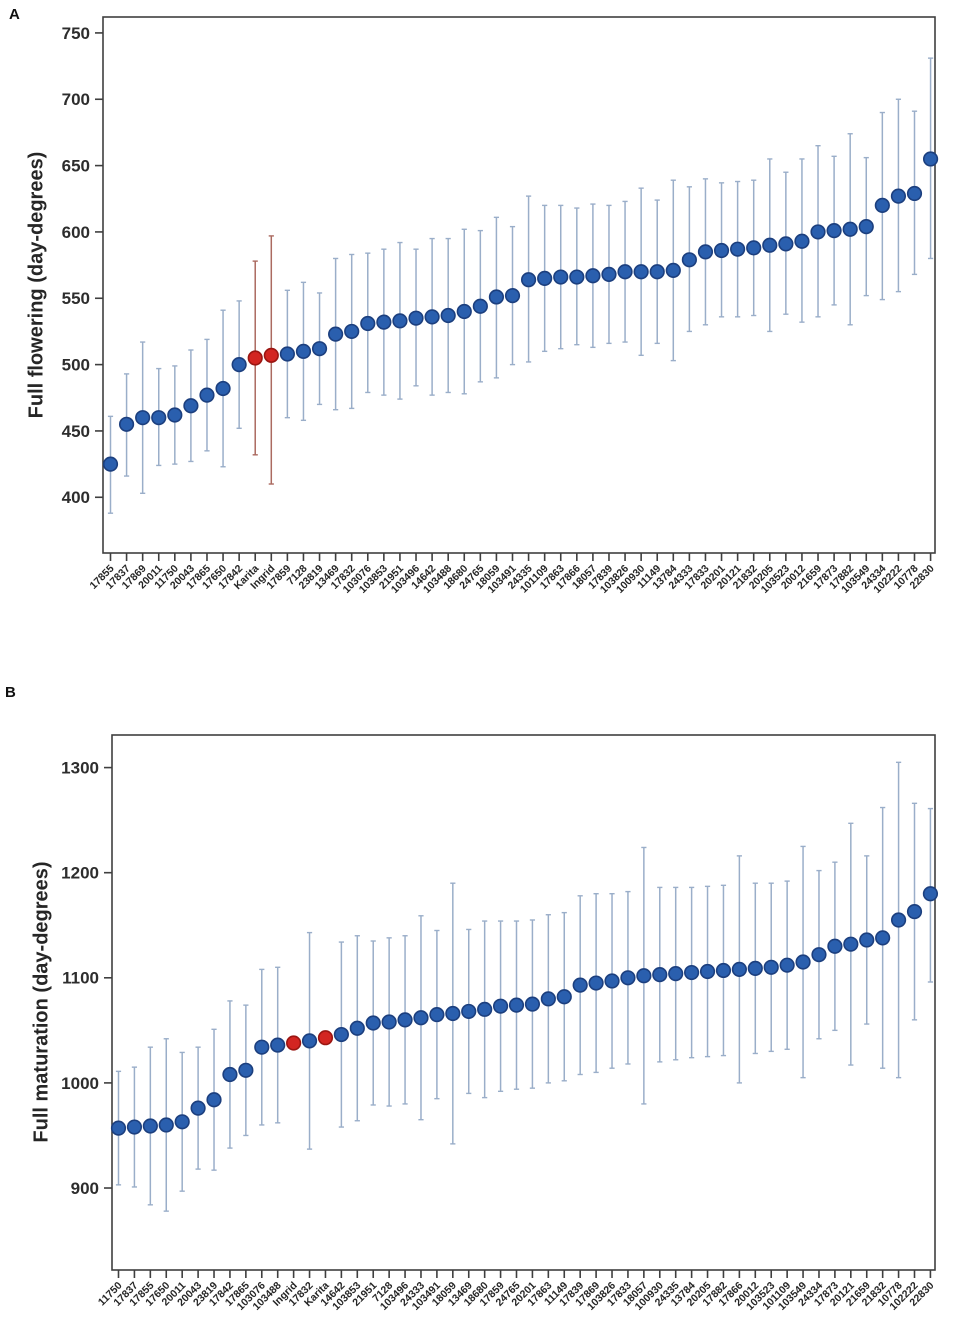 This screenshot has width=957, height=1338. What do you see at coordinates (76, 298) in the screenshot?
I see `panel-a-y-tick-label: 550` at bounding box center [76, 298].